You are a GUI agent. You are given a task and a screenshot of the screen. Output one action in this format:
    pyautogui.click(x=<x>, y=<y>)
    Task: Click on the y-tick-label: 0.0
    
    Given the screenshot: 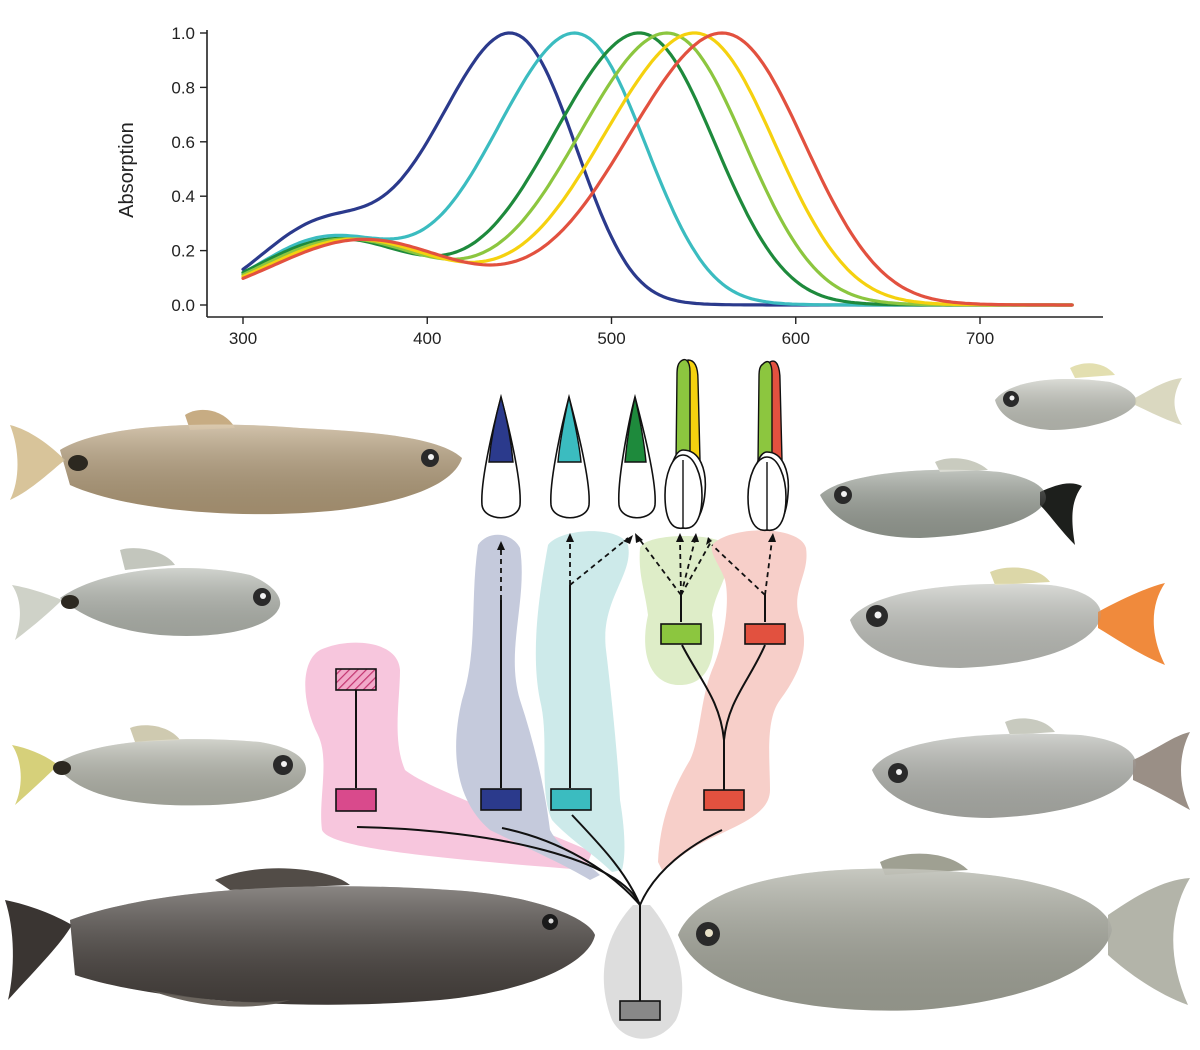 What is the action you would take?
    pyautogui.click(x=183, y=305)
    